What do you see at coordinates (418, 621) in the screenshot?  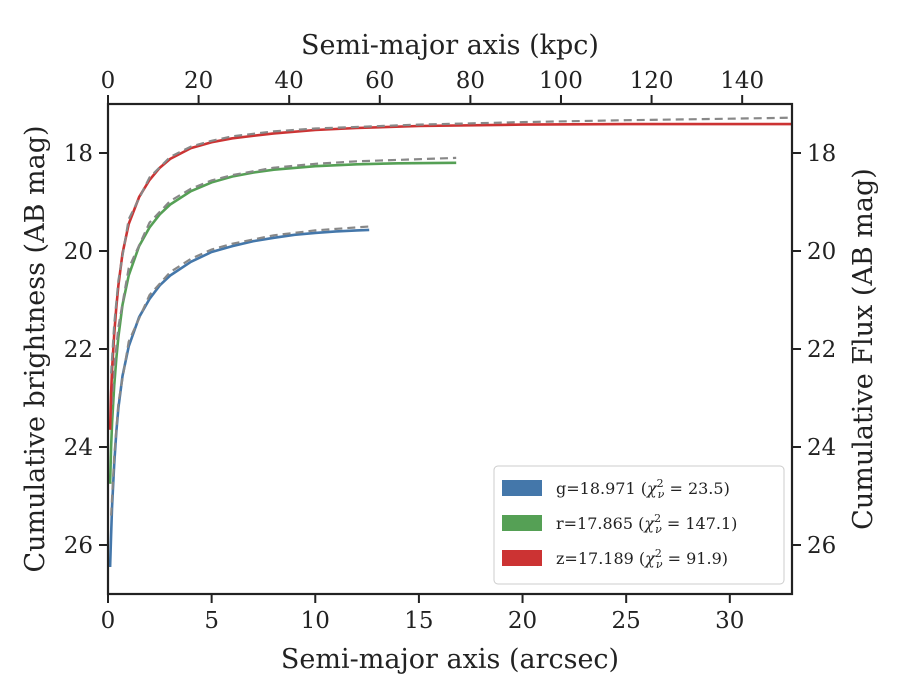 I see `x-tick-label-3: 15` at bounding box center [418, 621].